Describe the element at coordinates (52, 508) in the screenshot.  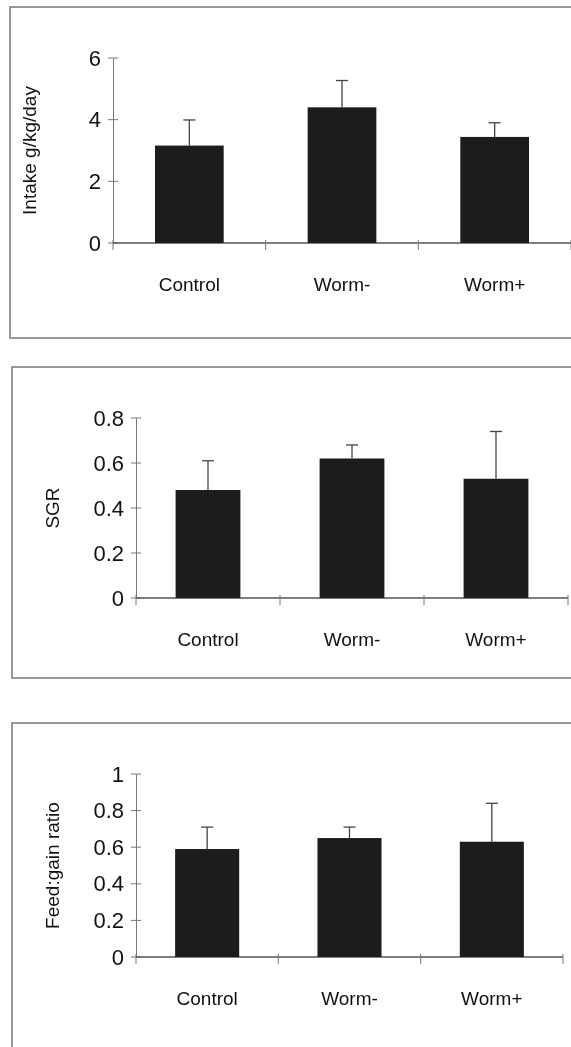
I see `y-axis-title: SGR` at that location.